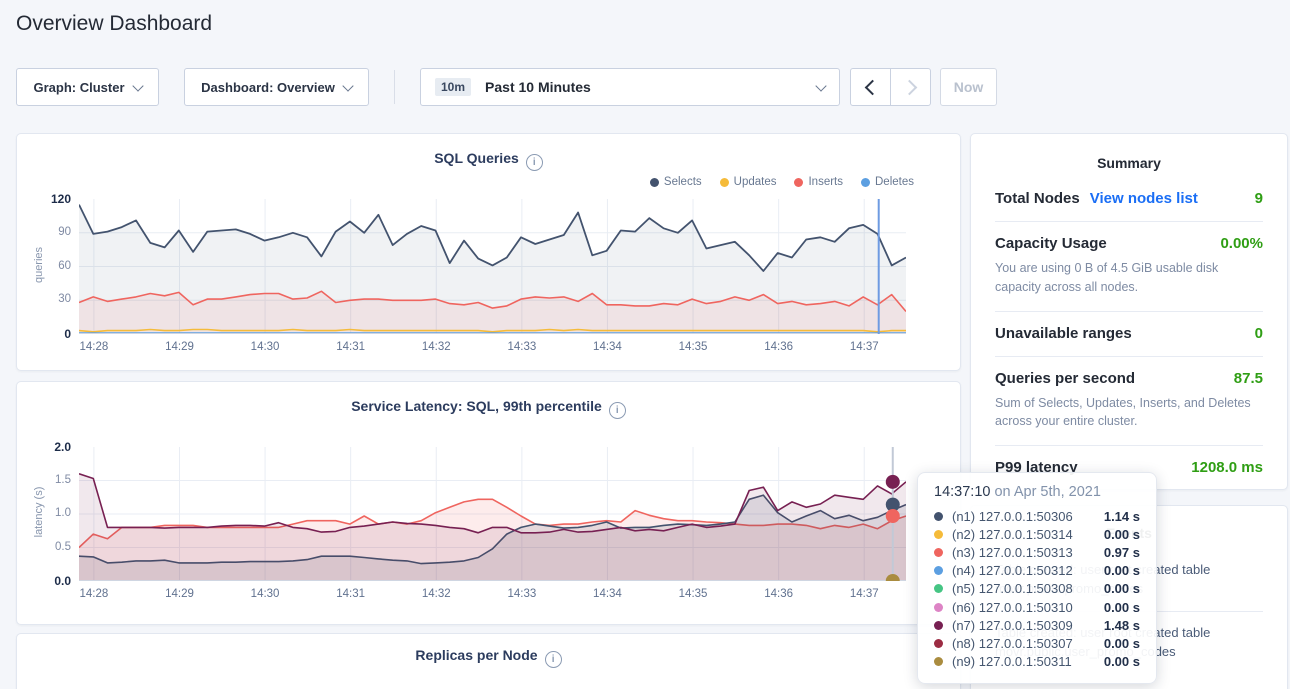 This screenshot has width=1290, height=689. I want to click on tooltip-row: (n9) 127.0.0.1:50311 0.00 s, so click(1037, 662).